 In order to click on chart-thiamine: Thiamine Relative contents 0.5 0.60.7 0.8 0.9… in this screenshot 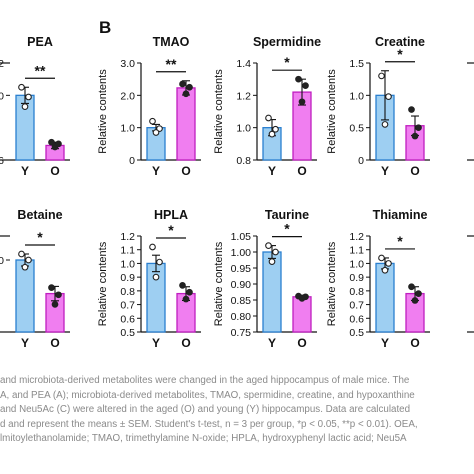, I will do `click(378, 279)`.